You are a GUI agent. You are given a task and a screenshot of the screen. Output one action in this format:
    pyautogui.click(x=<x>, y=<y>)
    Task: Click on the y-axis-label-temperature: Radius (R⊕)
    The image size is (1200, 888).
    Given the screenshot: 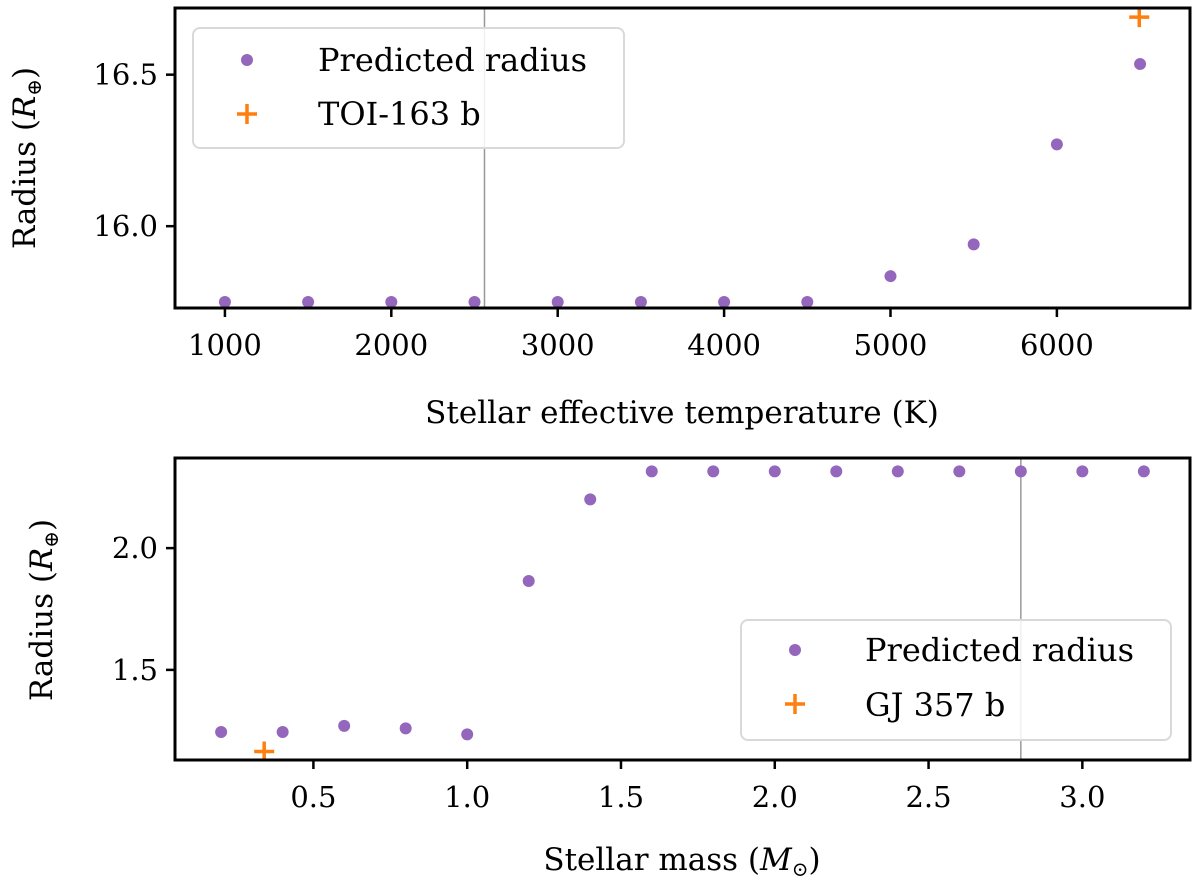 What is the action you would take?
    pyautogui.click(x=26, y=158)
    